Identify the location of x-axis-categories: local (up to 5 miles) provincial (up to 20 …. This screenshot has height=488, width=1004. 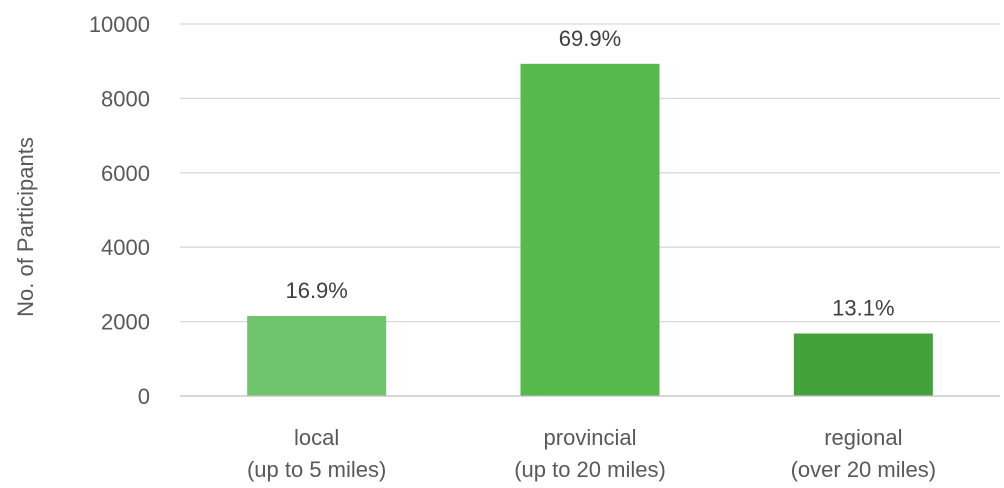
(591, 453).